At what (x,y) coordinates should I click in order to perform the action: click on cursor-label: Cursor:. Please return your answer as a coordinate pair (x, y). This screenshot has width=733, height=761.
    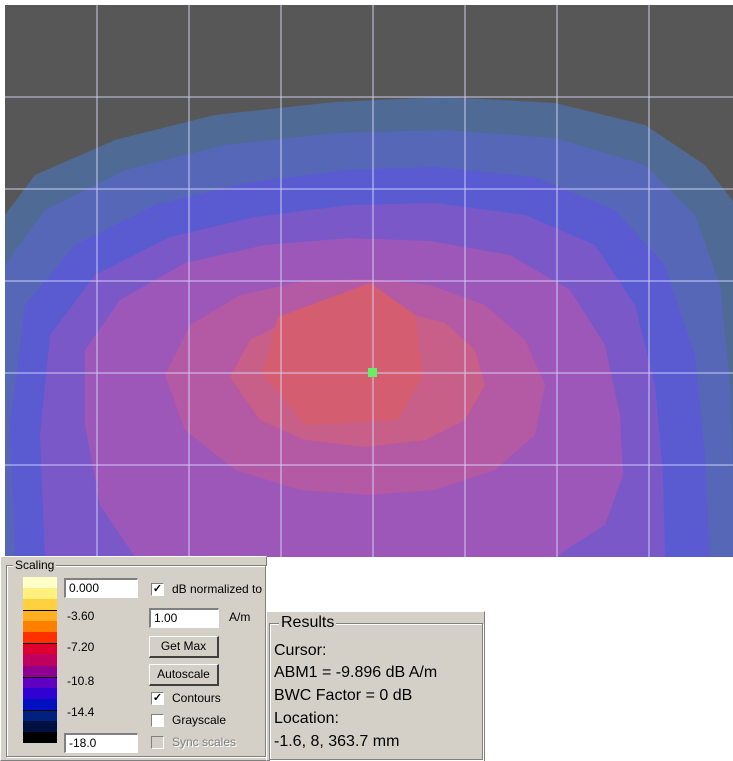
    Looking at the image, I should click on (300, 650).